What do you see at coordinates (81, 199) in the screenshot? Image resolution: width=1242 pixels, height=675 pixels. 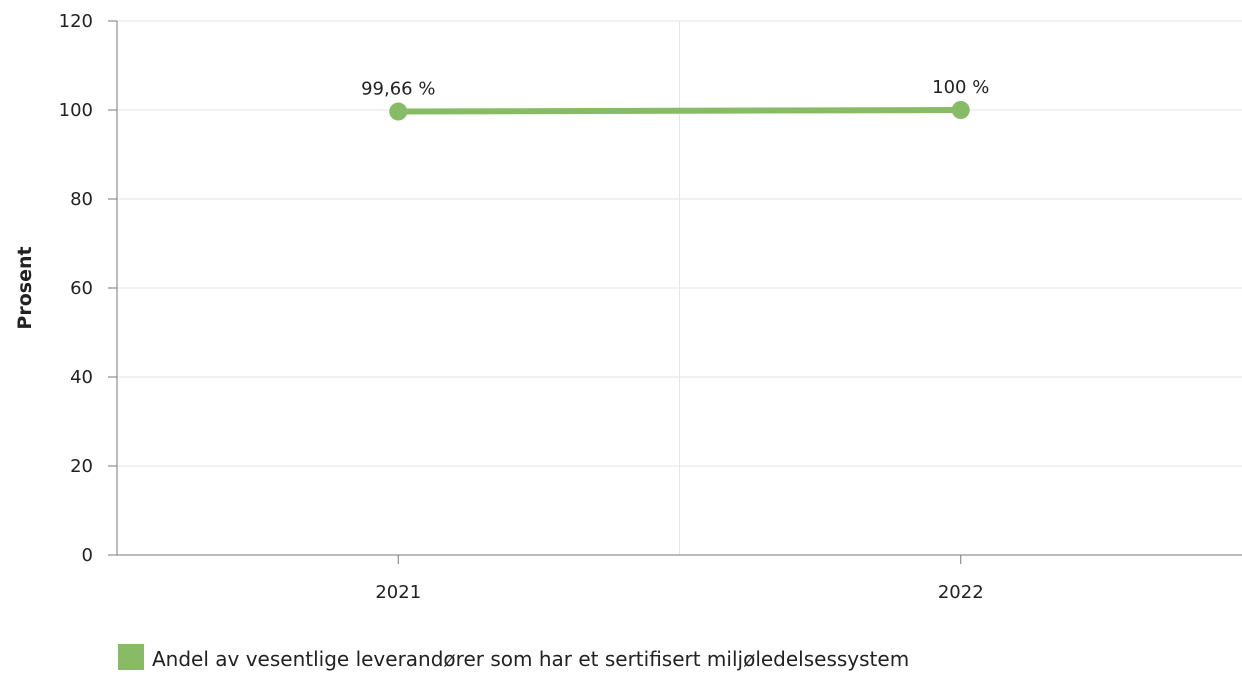 I see `y-tick-label: 80` at bounding box center [81, 199].